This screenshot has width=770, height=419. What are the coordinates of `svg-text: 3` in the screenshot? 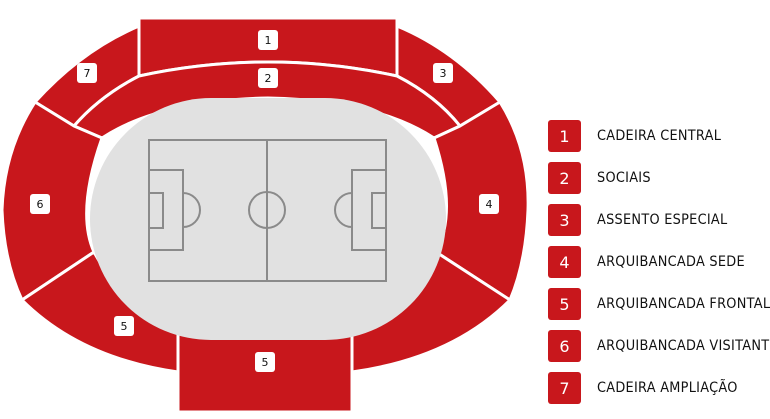 It's located at (443, 73).